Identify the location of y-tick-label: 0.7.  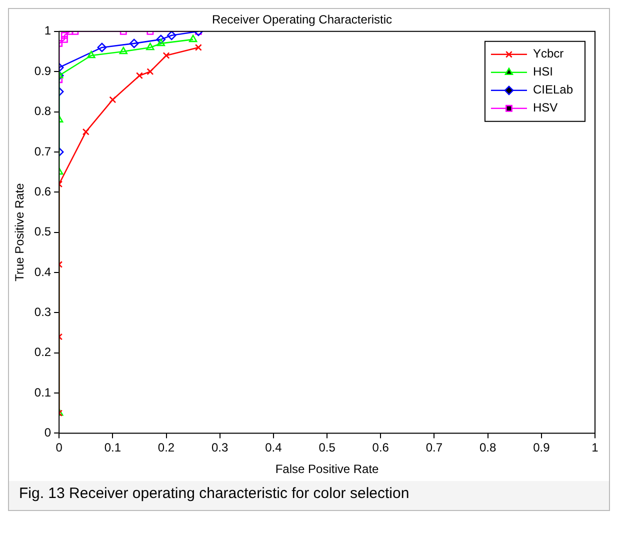
(43, 151).